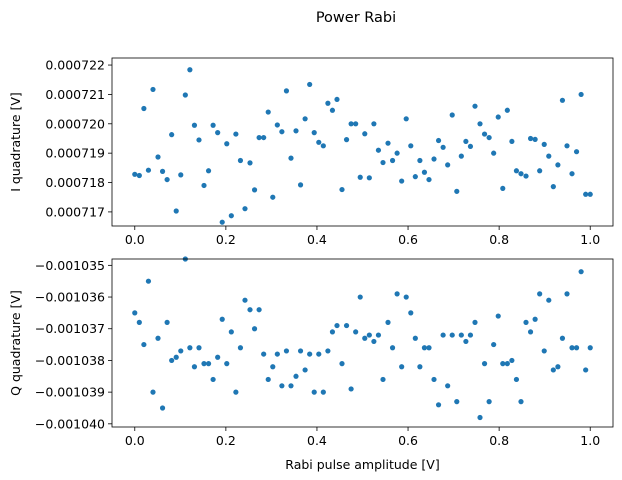 The height and width of the screenshot is (480, 622). What do you see at coordinates (408, 239) in the screenshot?
I see `x-tick-label: 0.6` at bounding box center [408, 239].